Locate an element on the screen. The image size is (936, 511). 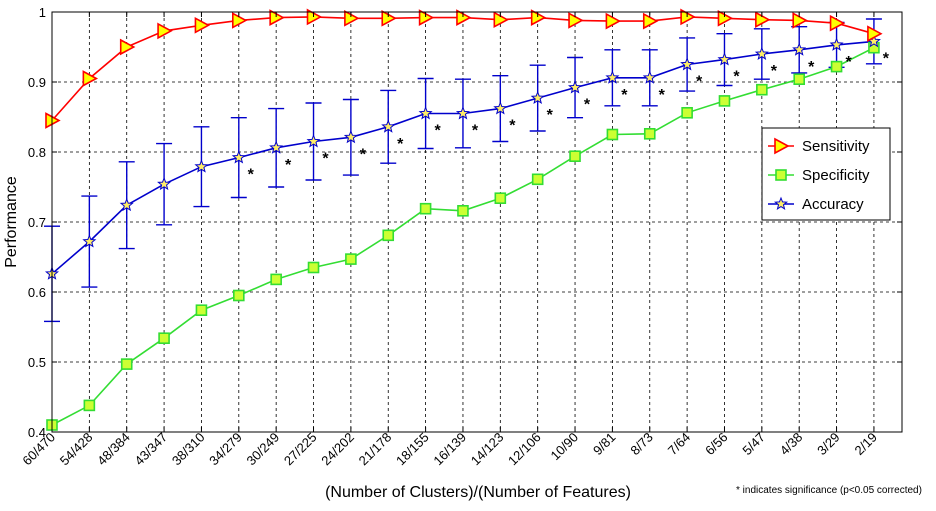
x-tick-label: 54/428 is located at coordinates (76, 449).